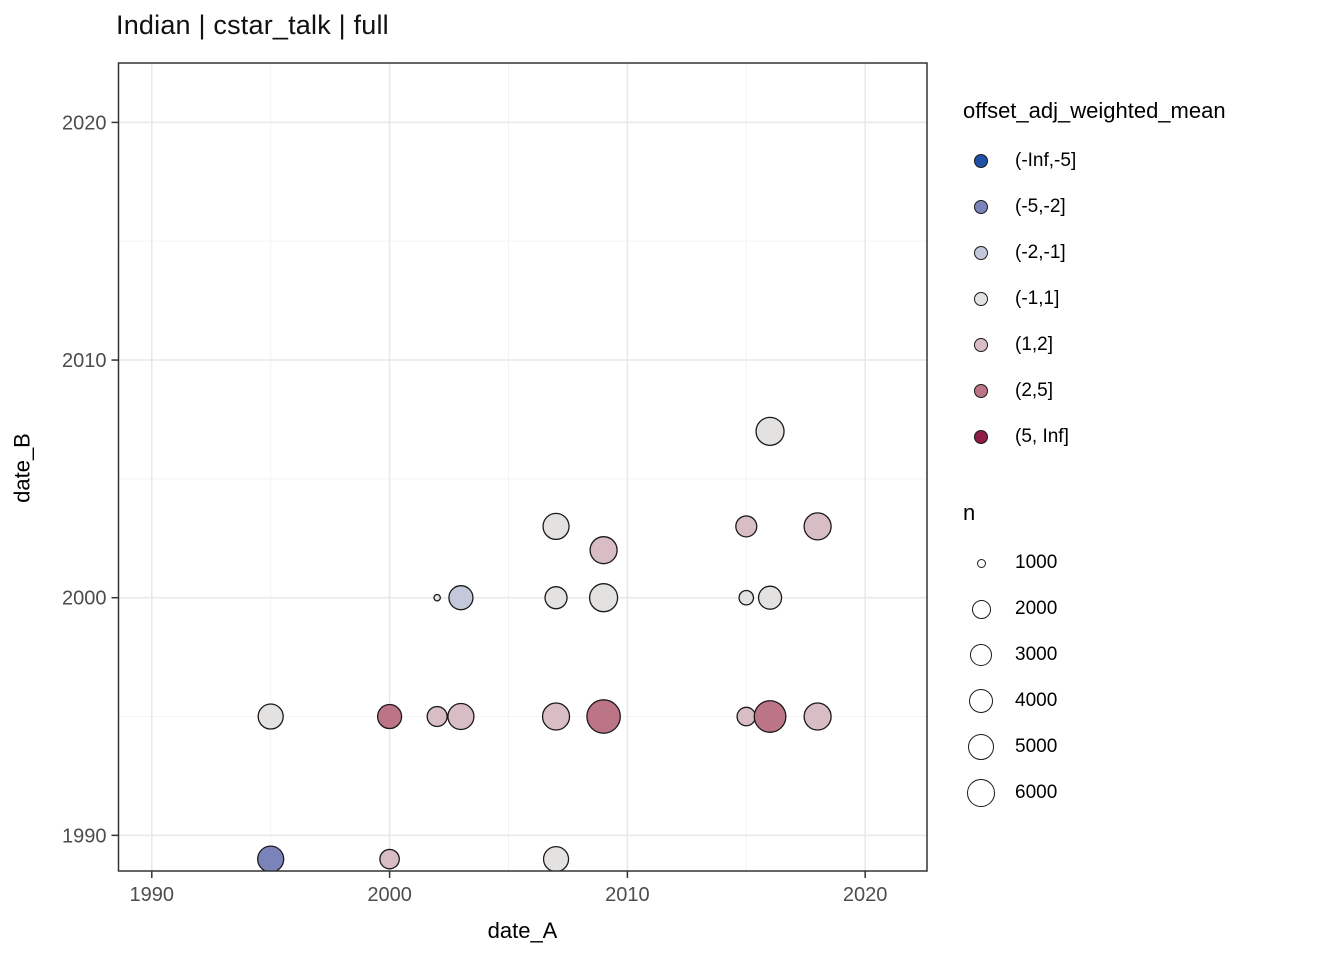 The image size is (1344, 960). I want to click on size-item-label: 4000, so click(1036, 700).